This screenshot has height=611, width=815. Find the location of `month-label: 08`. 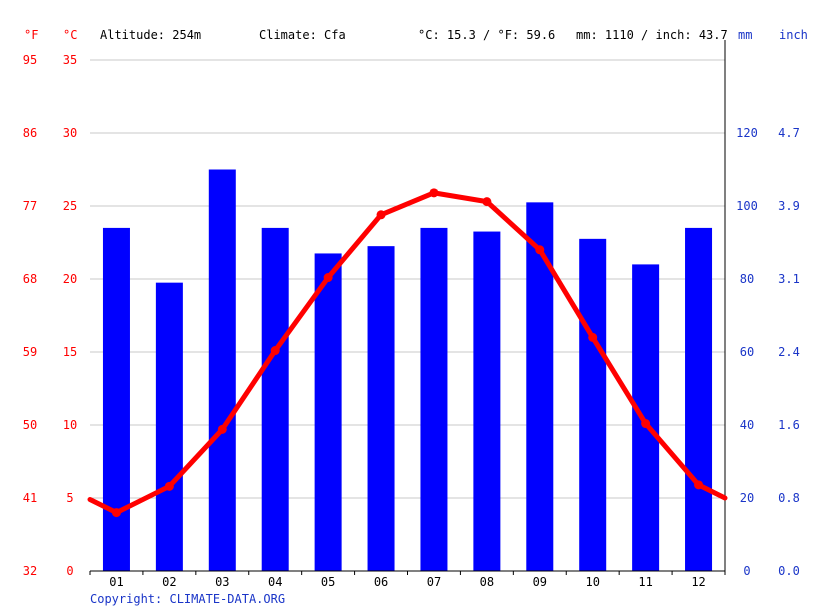

month-label: 08 is located at coordinates (487, 582).